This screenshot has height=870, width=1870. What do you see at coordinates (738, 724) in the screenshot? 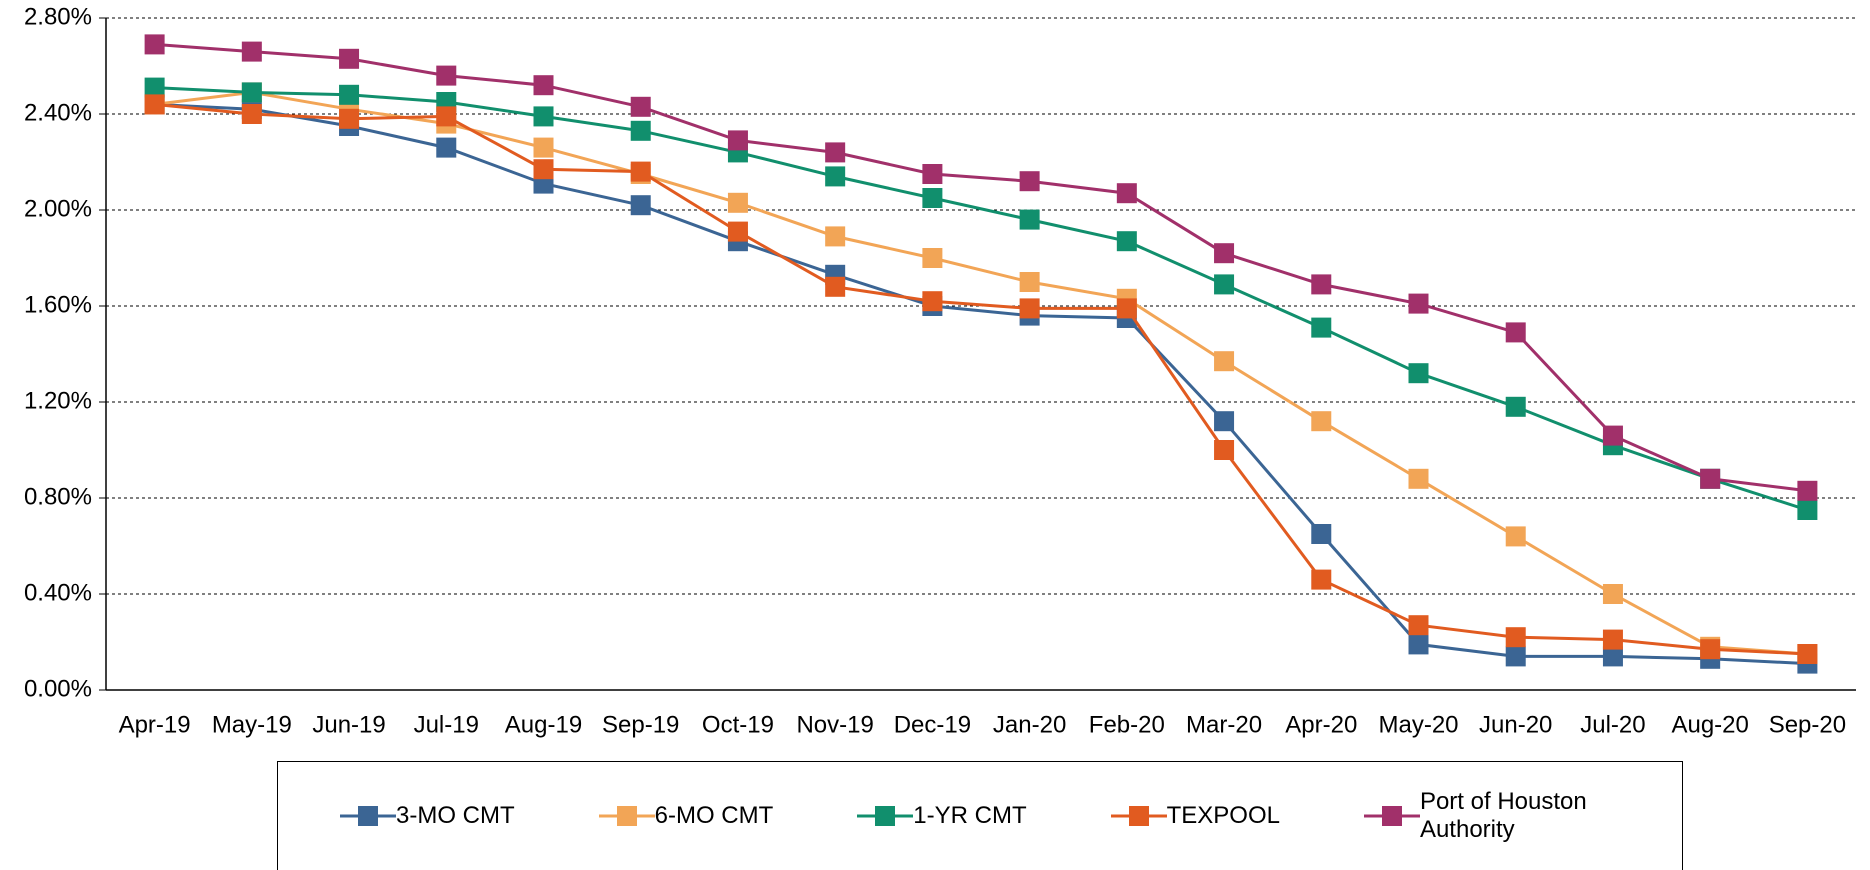
I see `x-tick-label: Oct-19` at bounding box center [738, 724].